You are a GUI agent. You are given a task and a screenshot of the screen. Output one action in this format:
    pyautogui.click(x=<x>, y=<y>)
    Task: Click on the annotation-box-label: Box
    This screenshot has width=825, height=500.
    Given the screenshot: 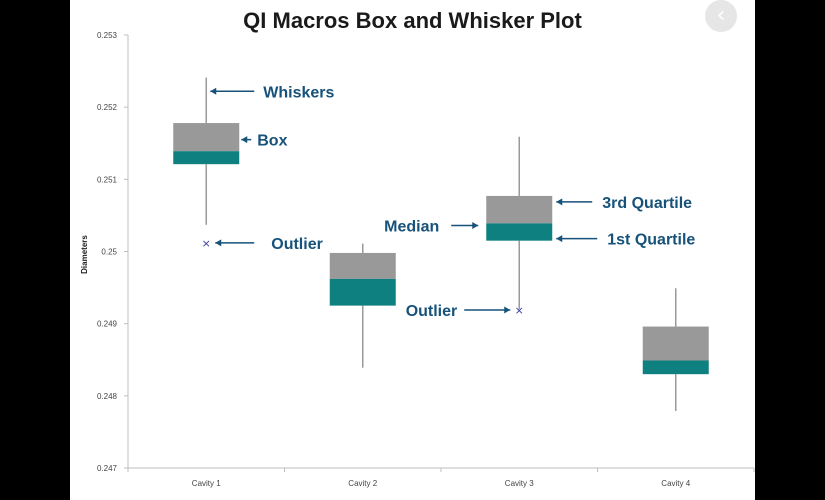 What is the action you would take?
    pyautogui.click(x=272, y=141)
    